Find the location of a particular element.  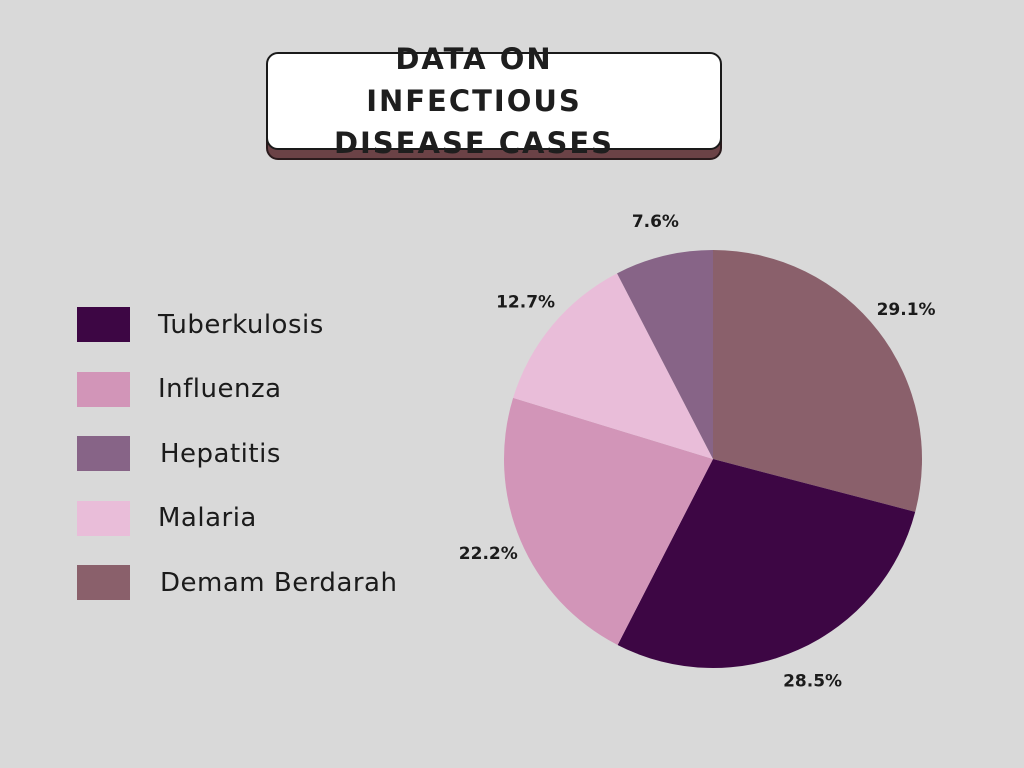

legend-item-hepatitis: Hepatitis is located at coordinates (237, 453).